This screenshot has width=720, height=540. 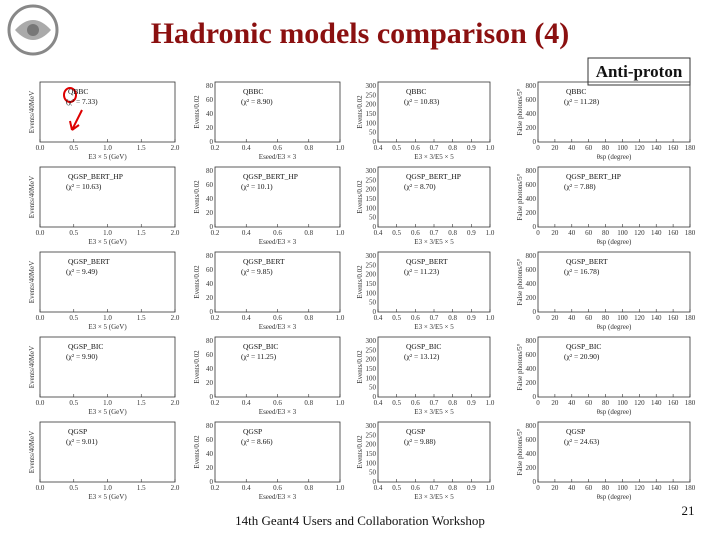 What do you see at coordinates (422, 271) in the screenshot?
I see `chi2-label: (χ² = 11.23)` at bounding box center [422, 271].